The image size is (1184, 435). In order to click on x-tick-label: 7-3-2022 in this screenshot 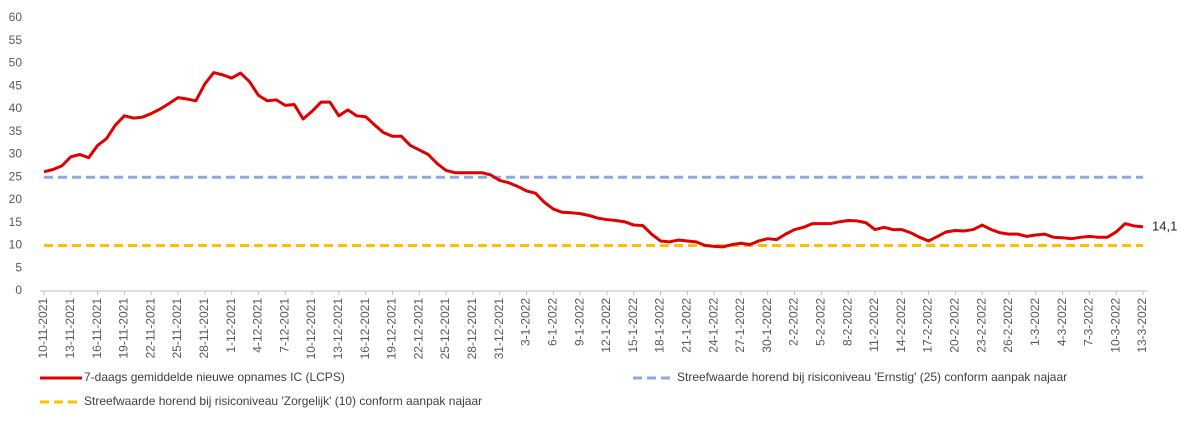, I will do `click(1089, 322)`.